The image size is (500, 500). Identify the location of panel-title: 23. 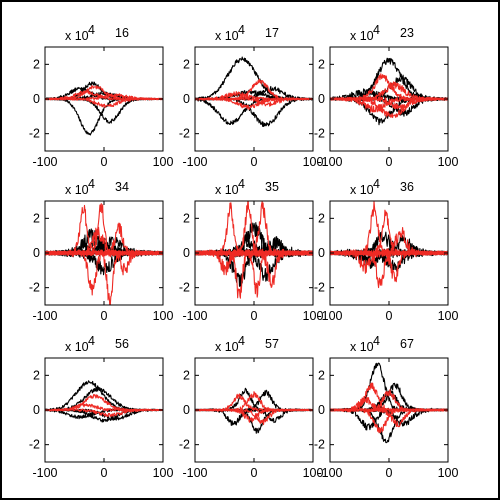
(407, 33).